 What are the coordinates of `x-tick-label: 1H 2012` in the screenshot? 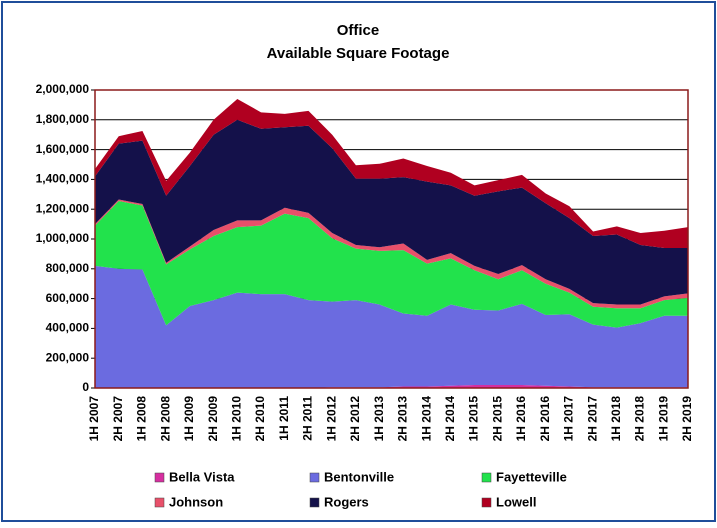 It's located at (331, 419).